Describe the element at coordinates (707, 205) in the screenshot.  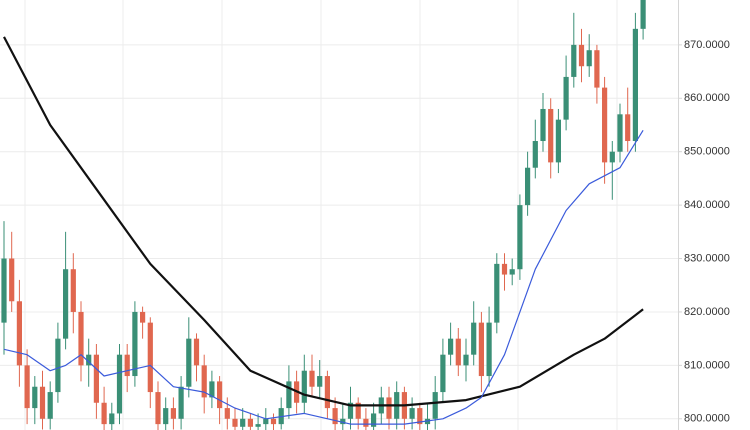
I see `y-tick-label: 840.0000` at that location.